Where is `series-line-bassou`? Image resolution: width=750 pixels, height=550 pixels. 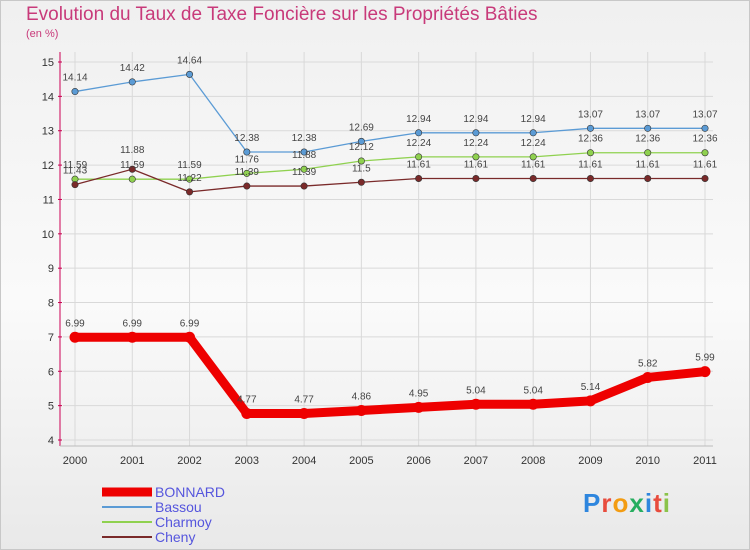 series-line-bassou is located at coordinates (390, 113).